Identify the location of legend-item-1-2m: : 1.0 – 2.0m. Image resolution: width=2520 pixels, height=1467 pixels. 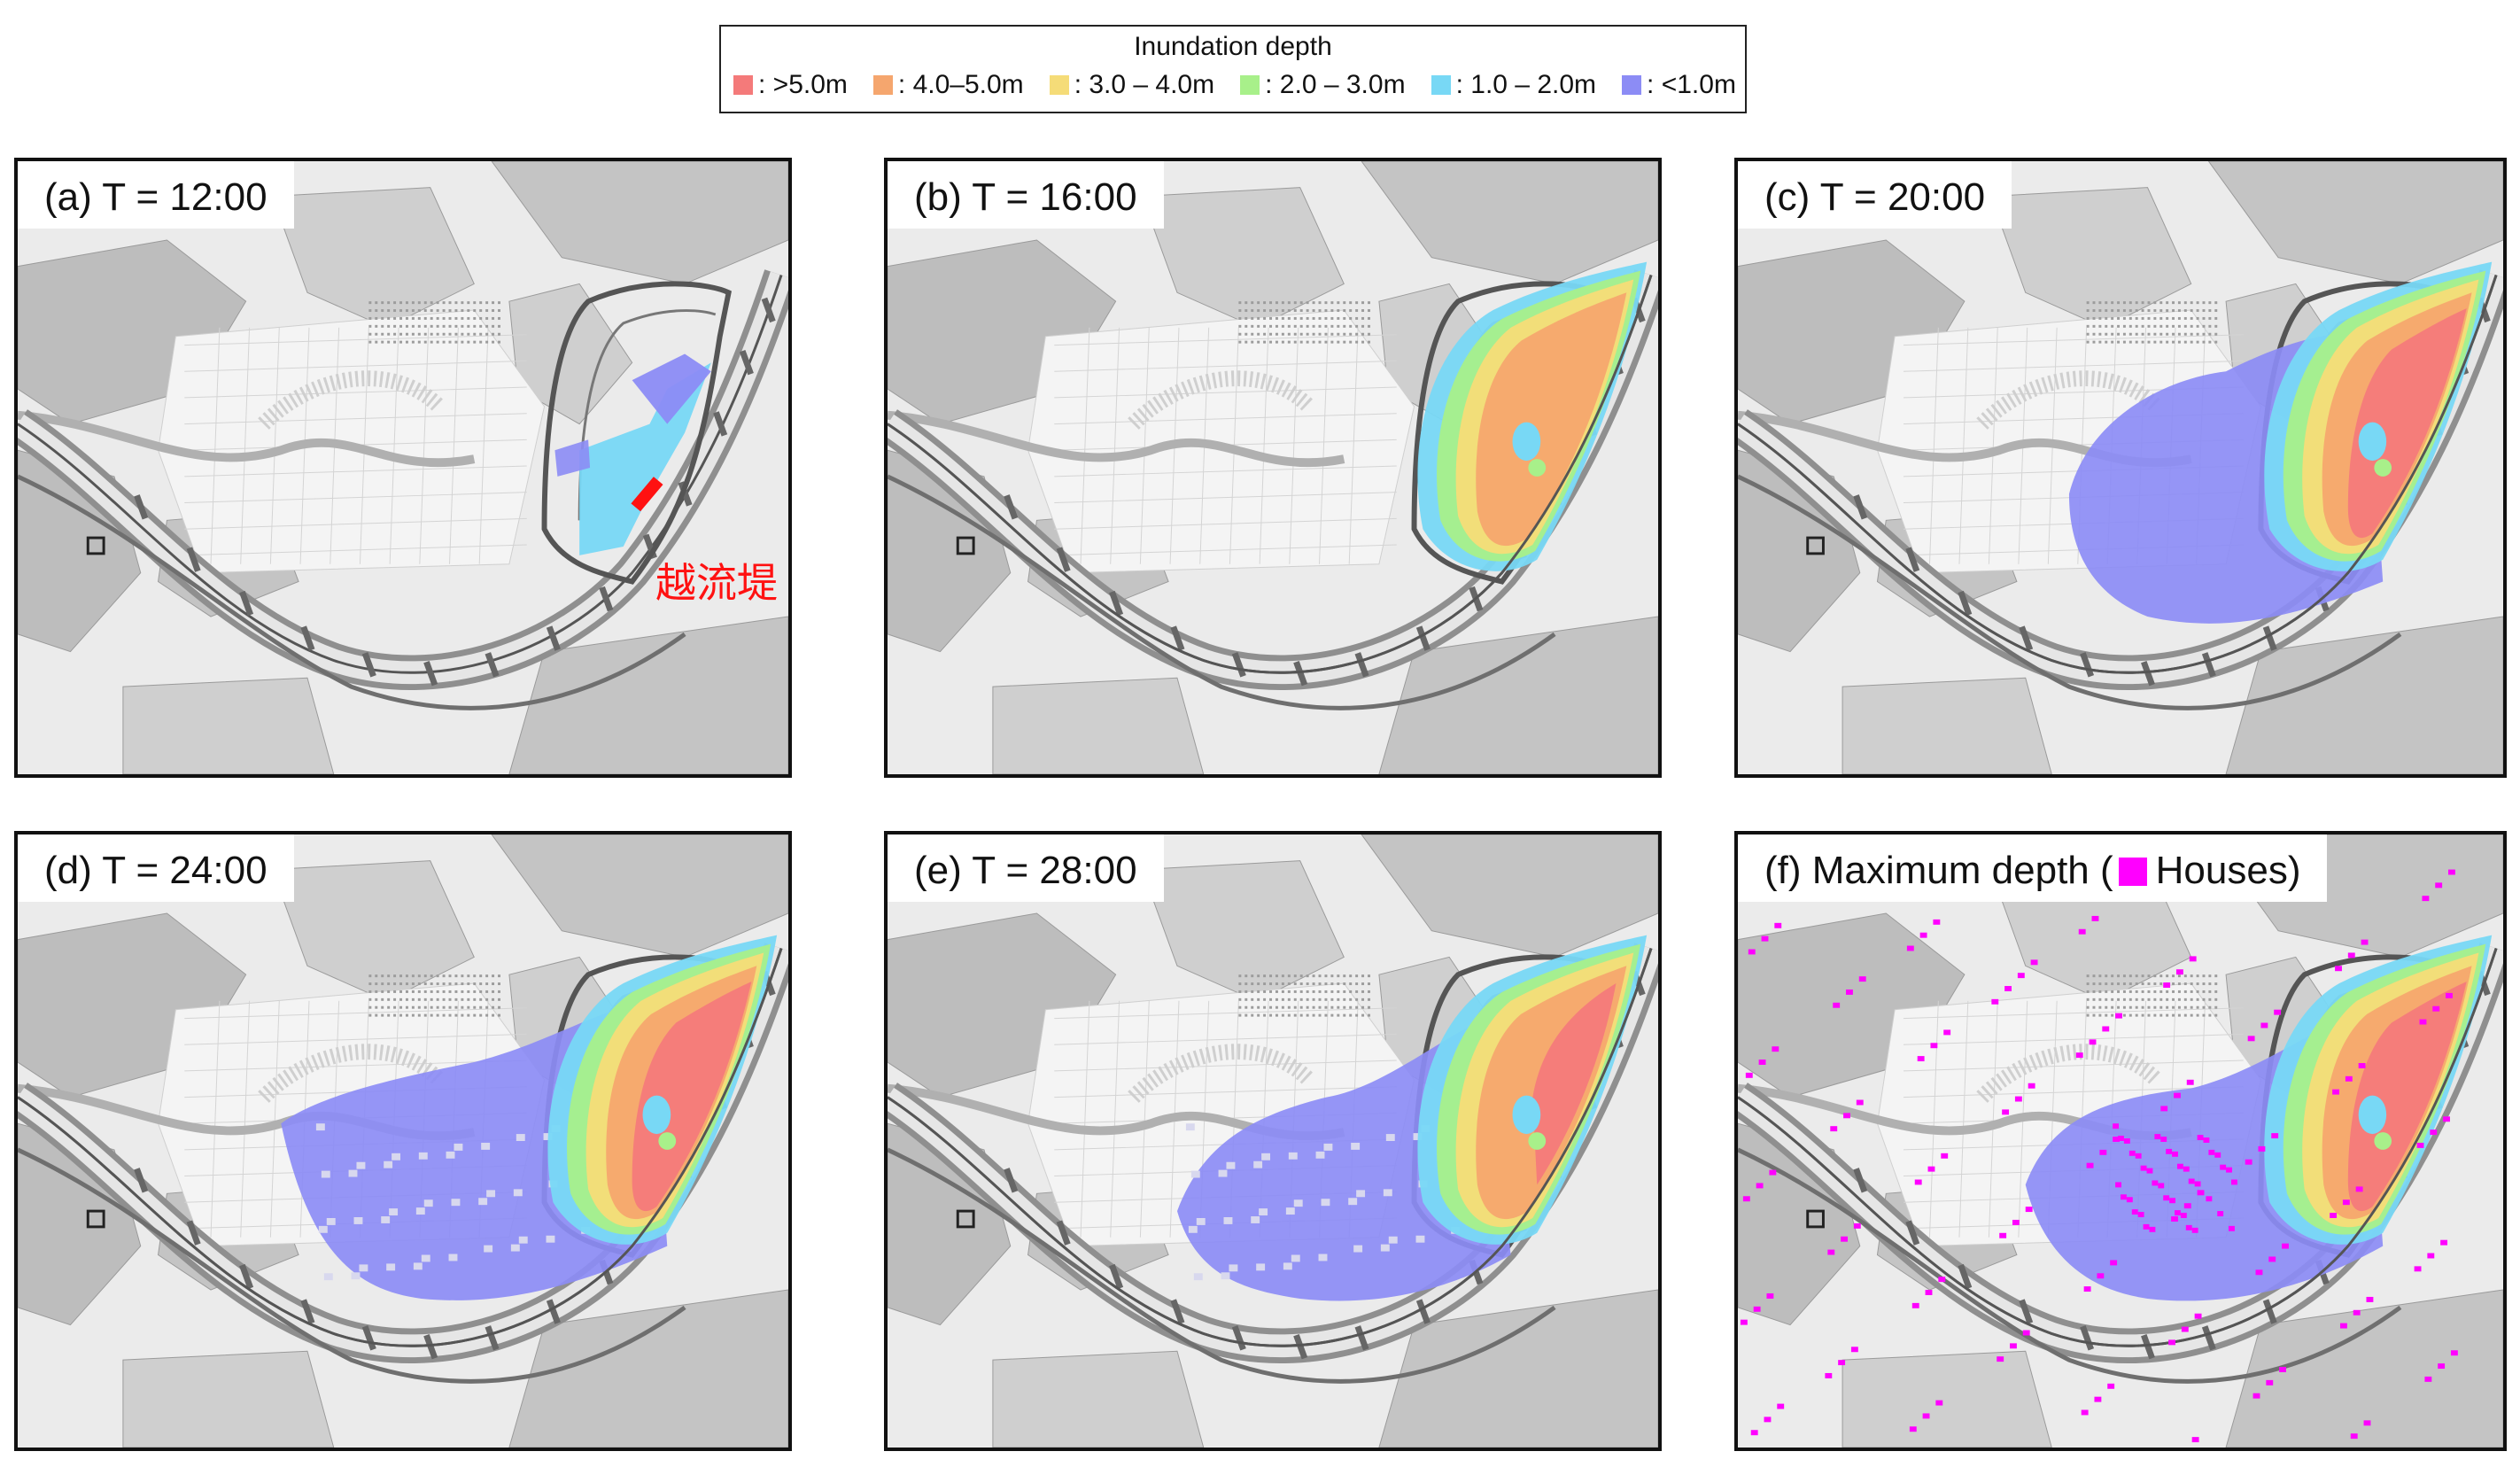
(1513, 85).